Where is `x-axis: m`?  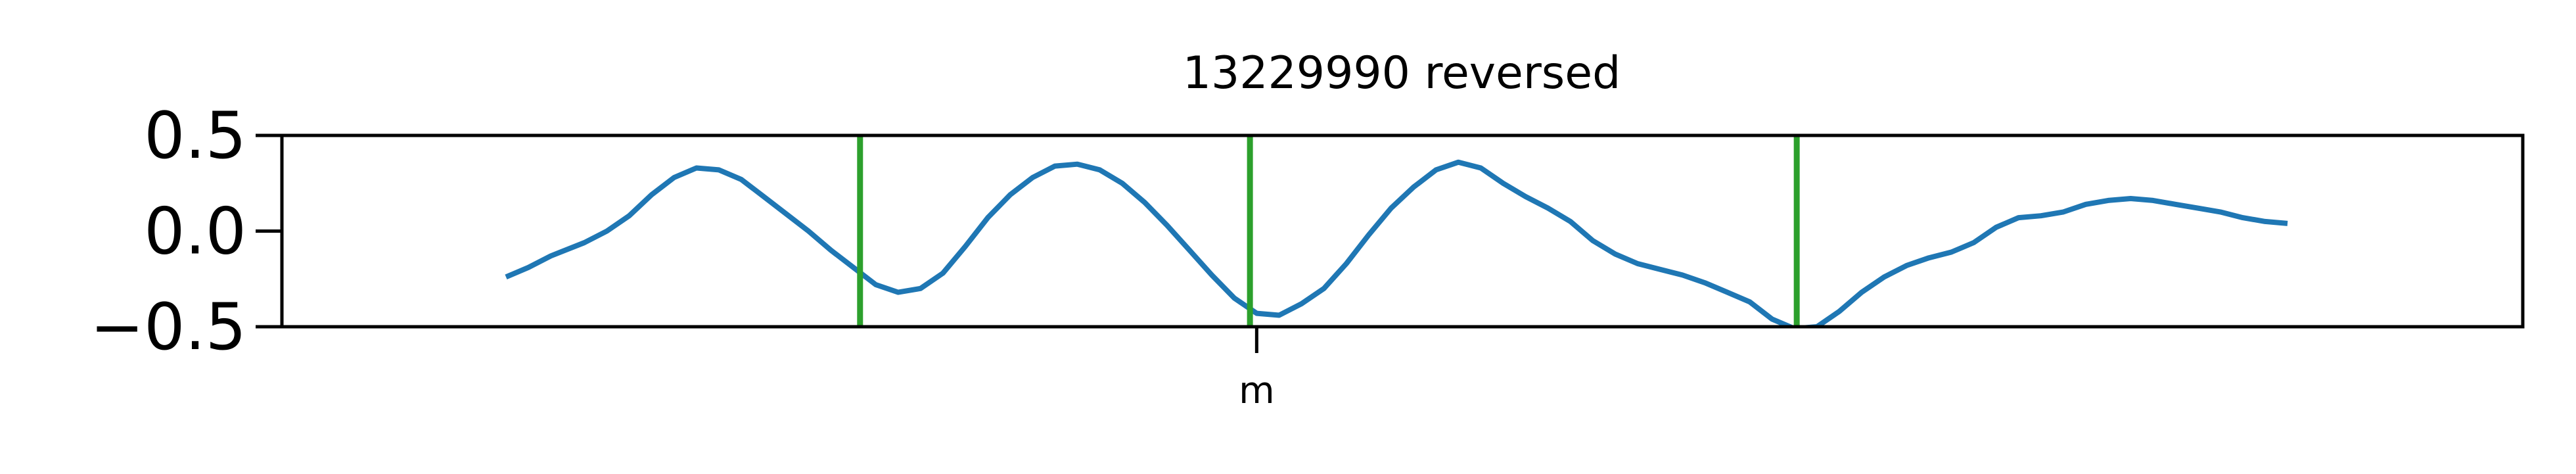 x-axis: m is located at coordinates (1257, 369).